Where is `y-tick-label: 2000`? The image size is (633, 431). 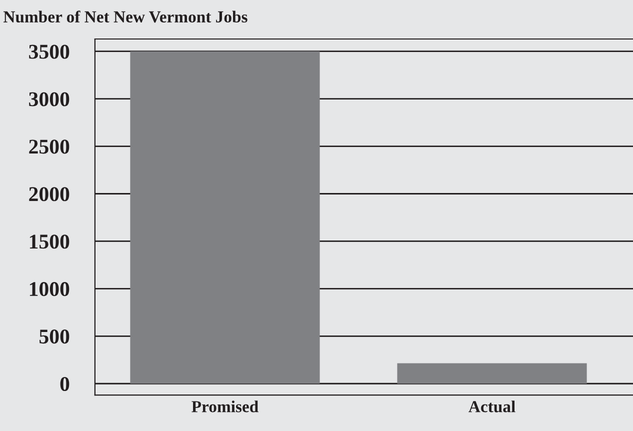 y-tick-label: 2000 is located at coordinates (49, 194).